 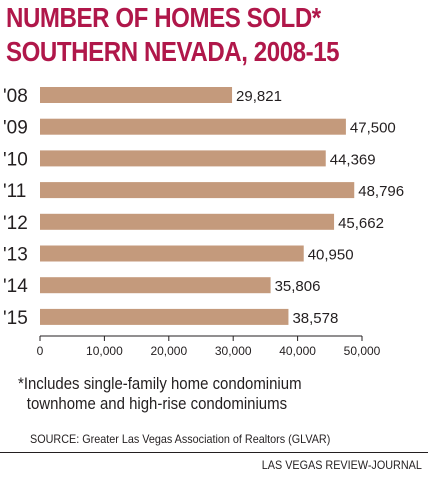 I want to click on category-label-5: '13, so click(x=15, y=255).